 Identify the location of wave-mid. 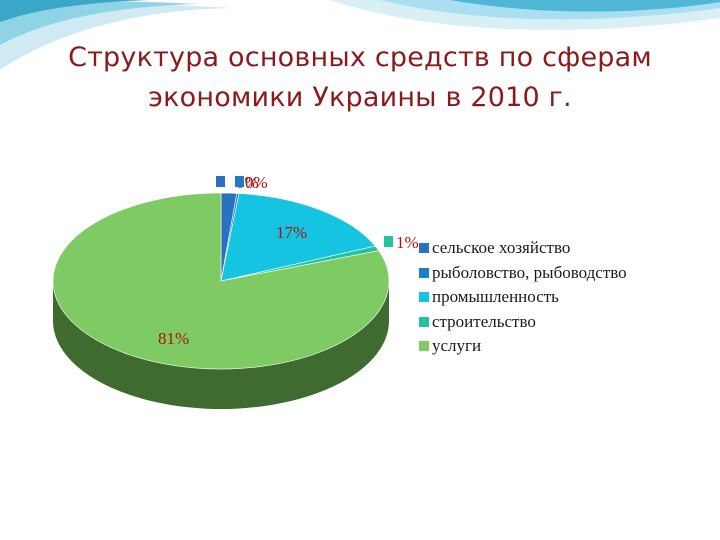
(100, 22).